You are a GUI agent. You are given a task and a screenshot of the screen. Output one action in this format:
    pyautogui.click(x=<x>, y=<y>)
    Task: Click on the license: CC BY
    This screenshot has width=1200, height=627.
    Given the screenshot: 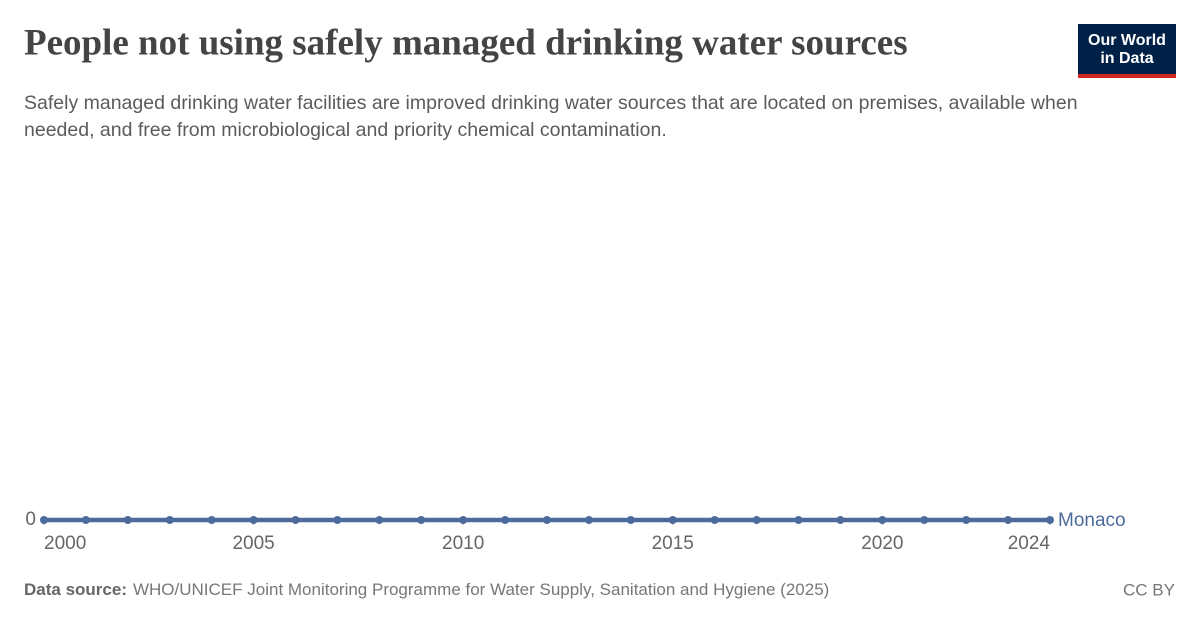 What is the action you would take?
    pyautogui.click(x=1149, y=589)
    